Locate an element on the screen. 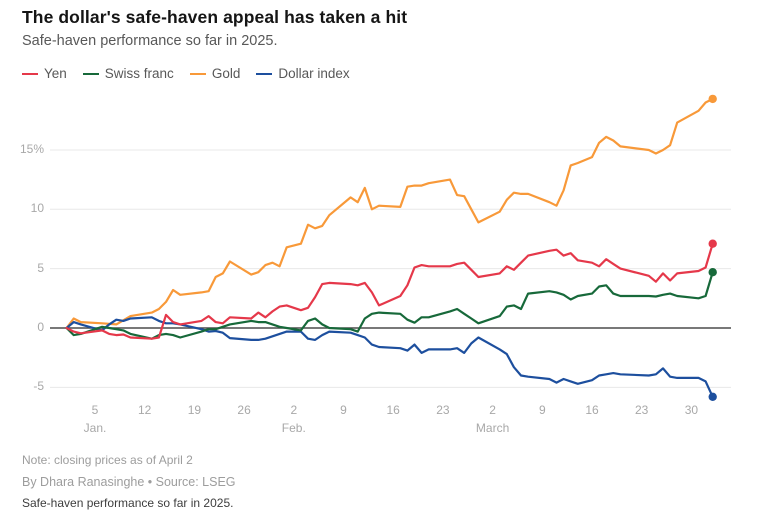 This screenshot has height=515, width=764. chart-subtitle: Safe-haven performance so far in 2025. is located at coordinates (150, 41).